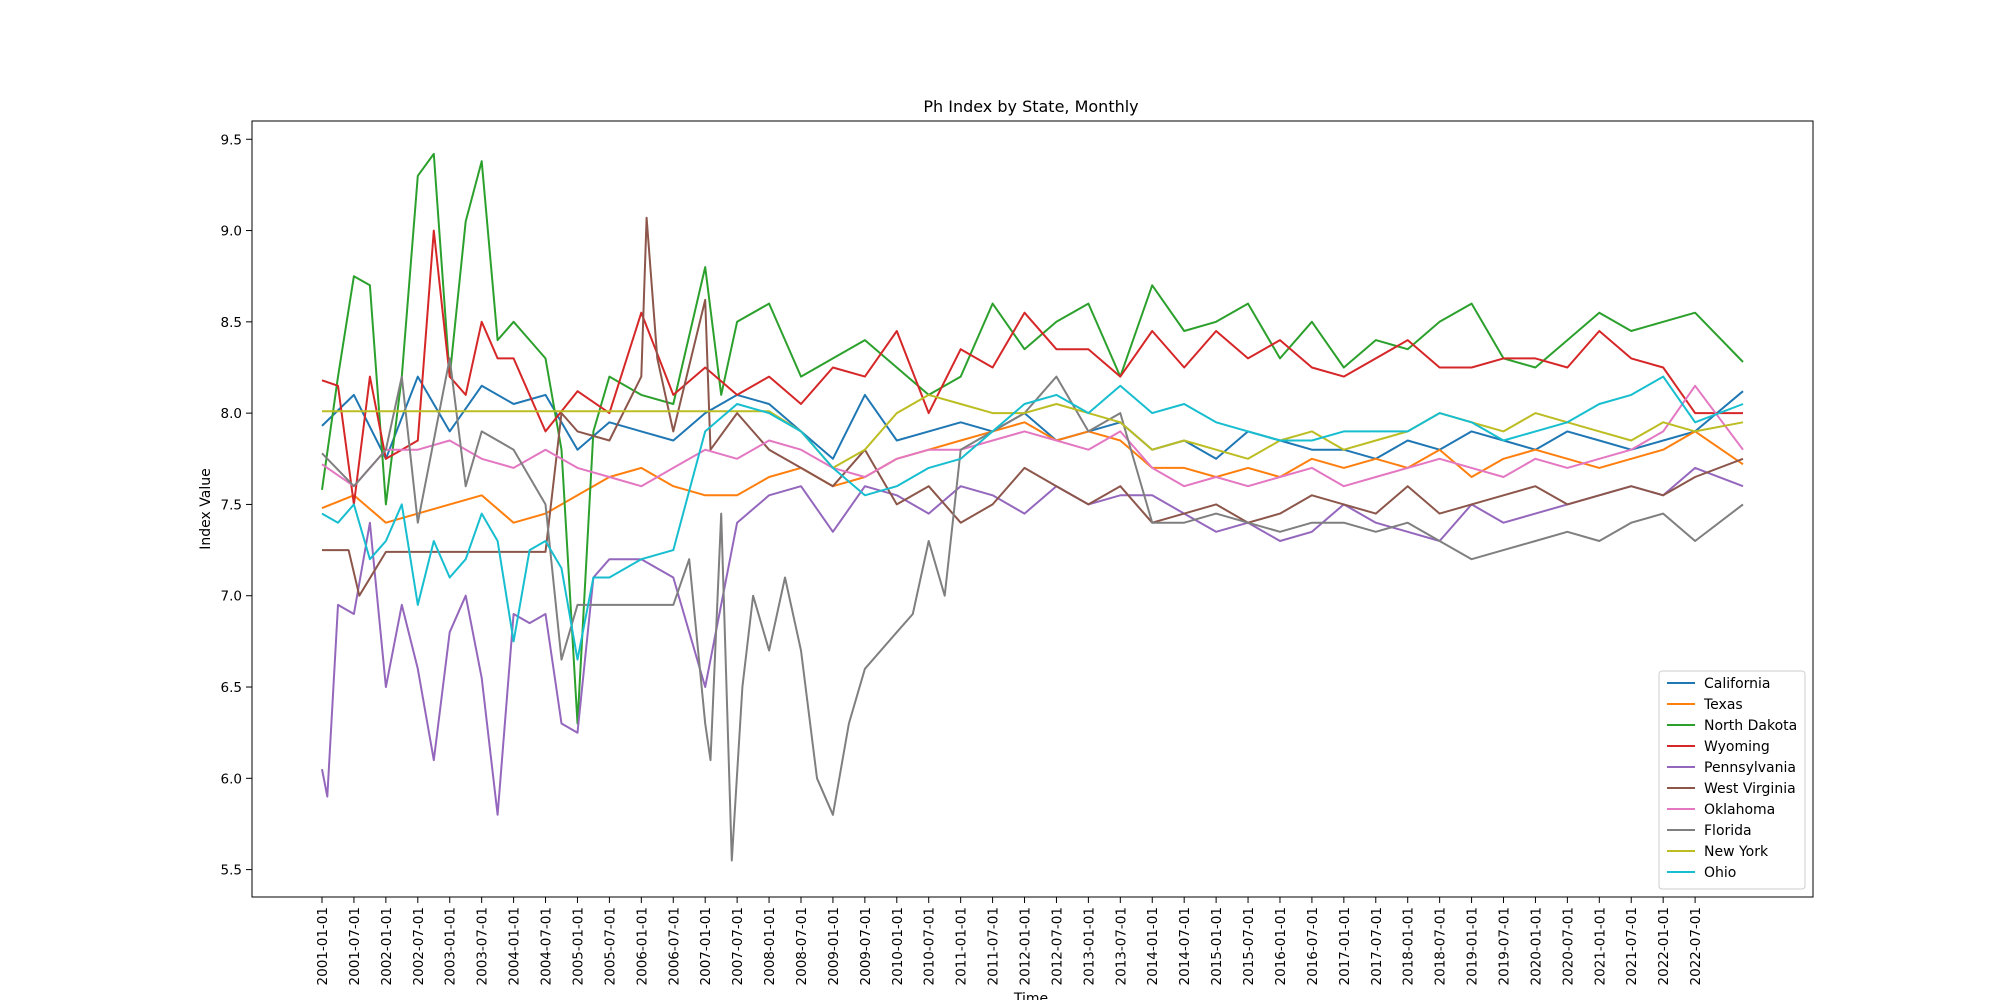  Describe the element at coordinates (483, 946) in the screenshot. I see `x-tick-label: 2003-07-01` at that location.